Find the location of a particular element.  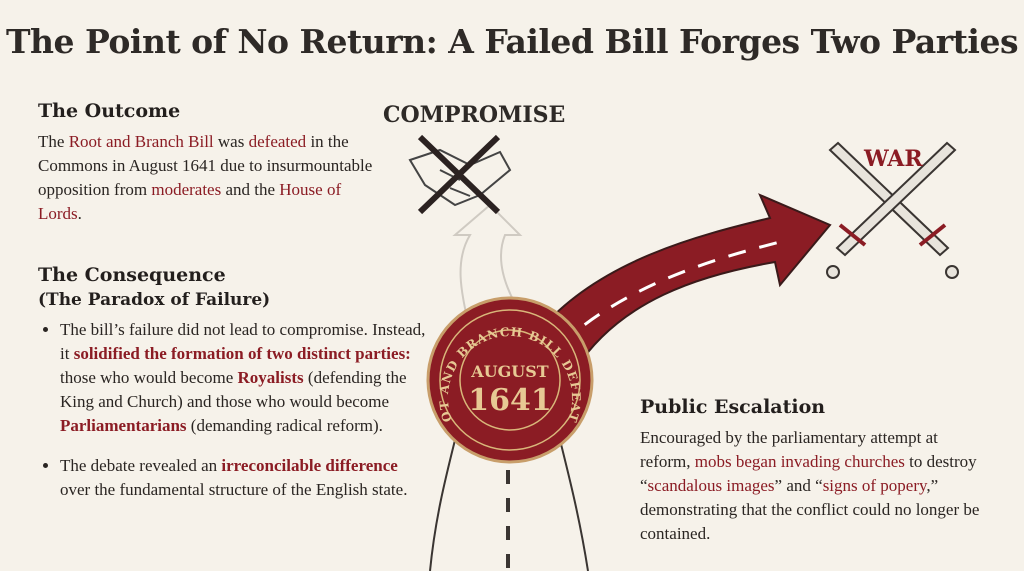

text-segment: to destroy “ is located at coordinates (808, 473).